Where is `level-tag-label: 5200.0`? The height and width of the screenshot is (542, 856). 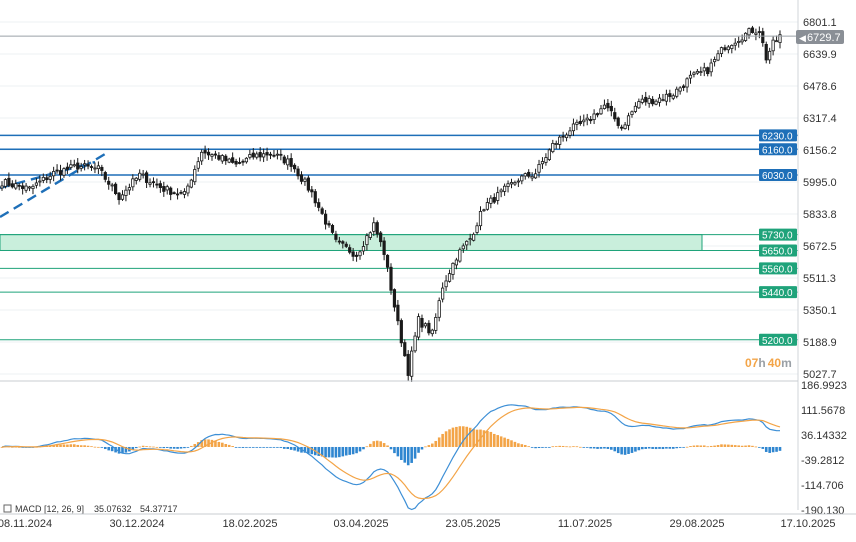 level-tag-label: 5200.0 is located at coordinates (777, 341).